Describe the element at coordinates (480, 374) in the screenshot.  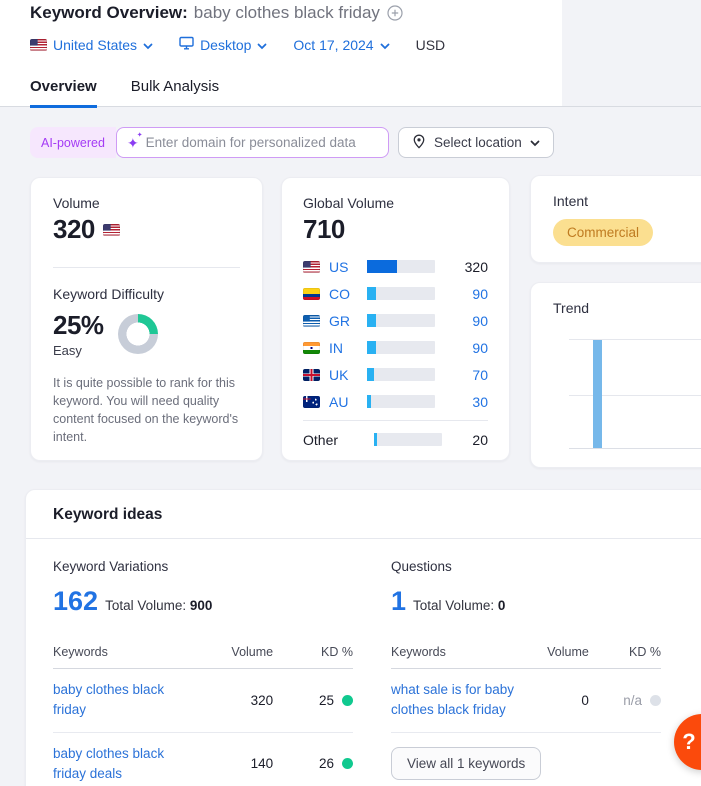
I see `country-volume-value: 70` at that location.